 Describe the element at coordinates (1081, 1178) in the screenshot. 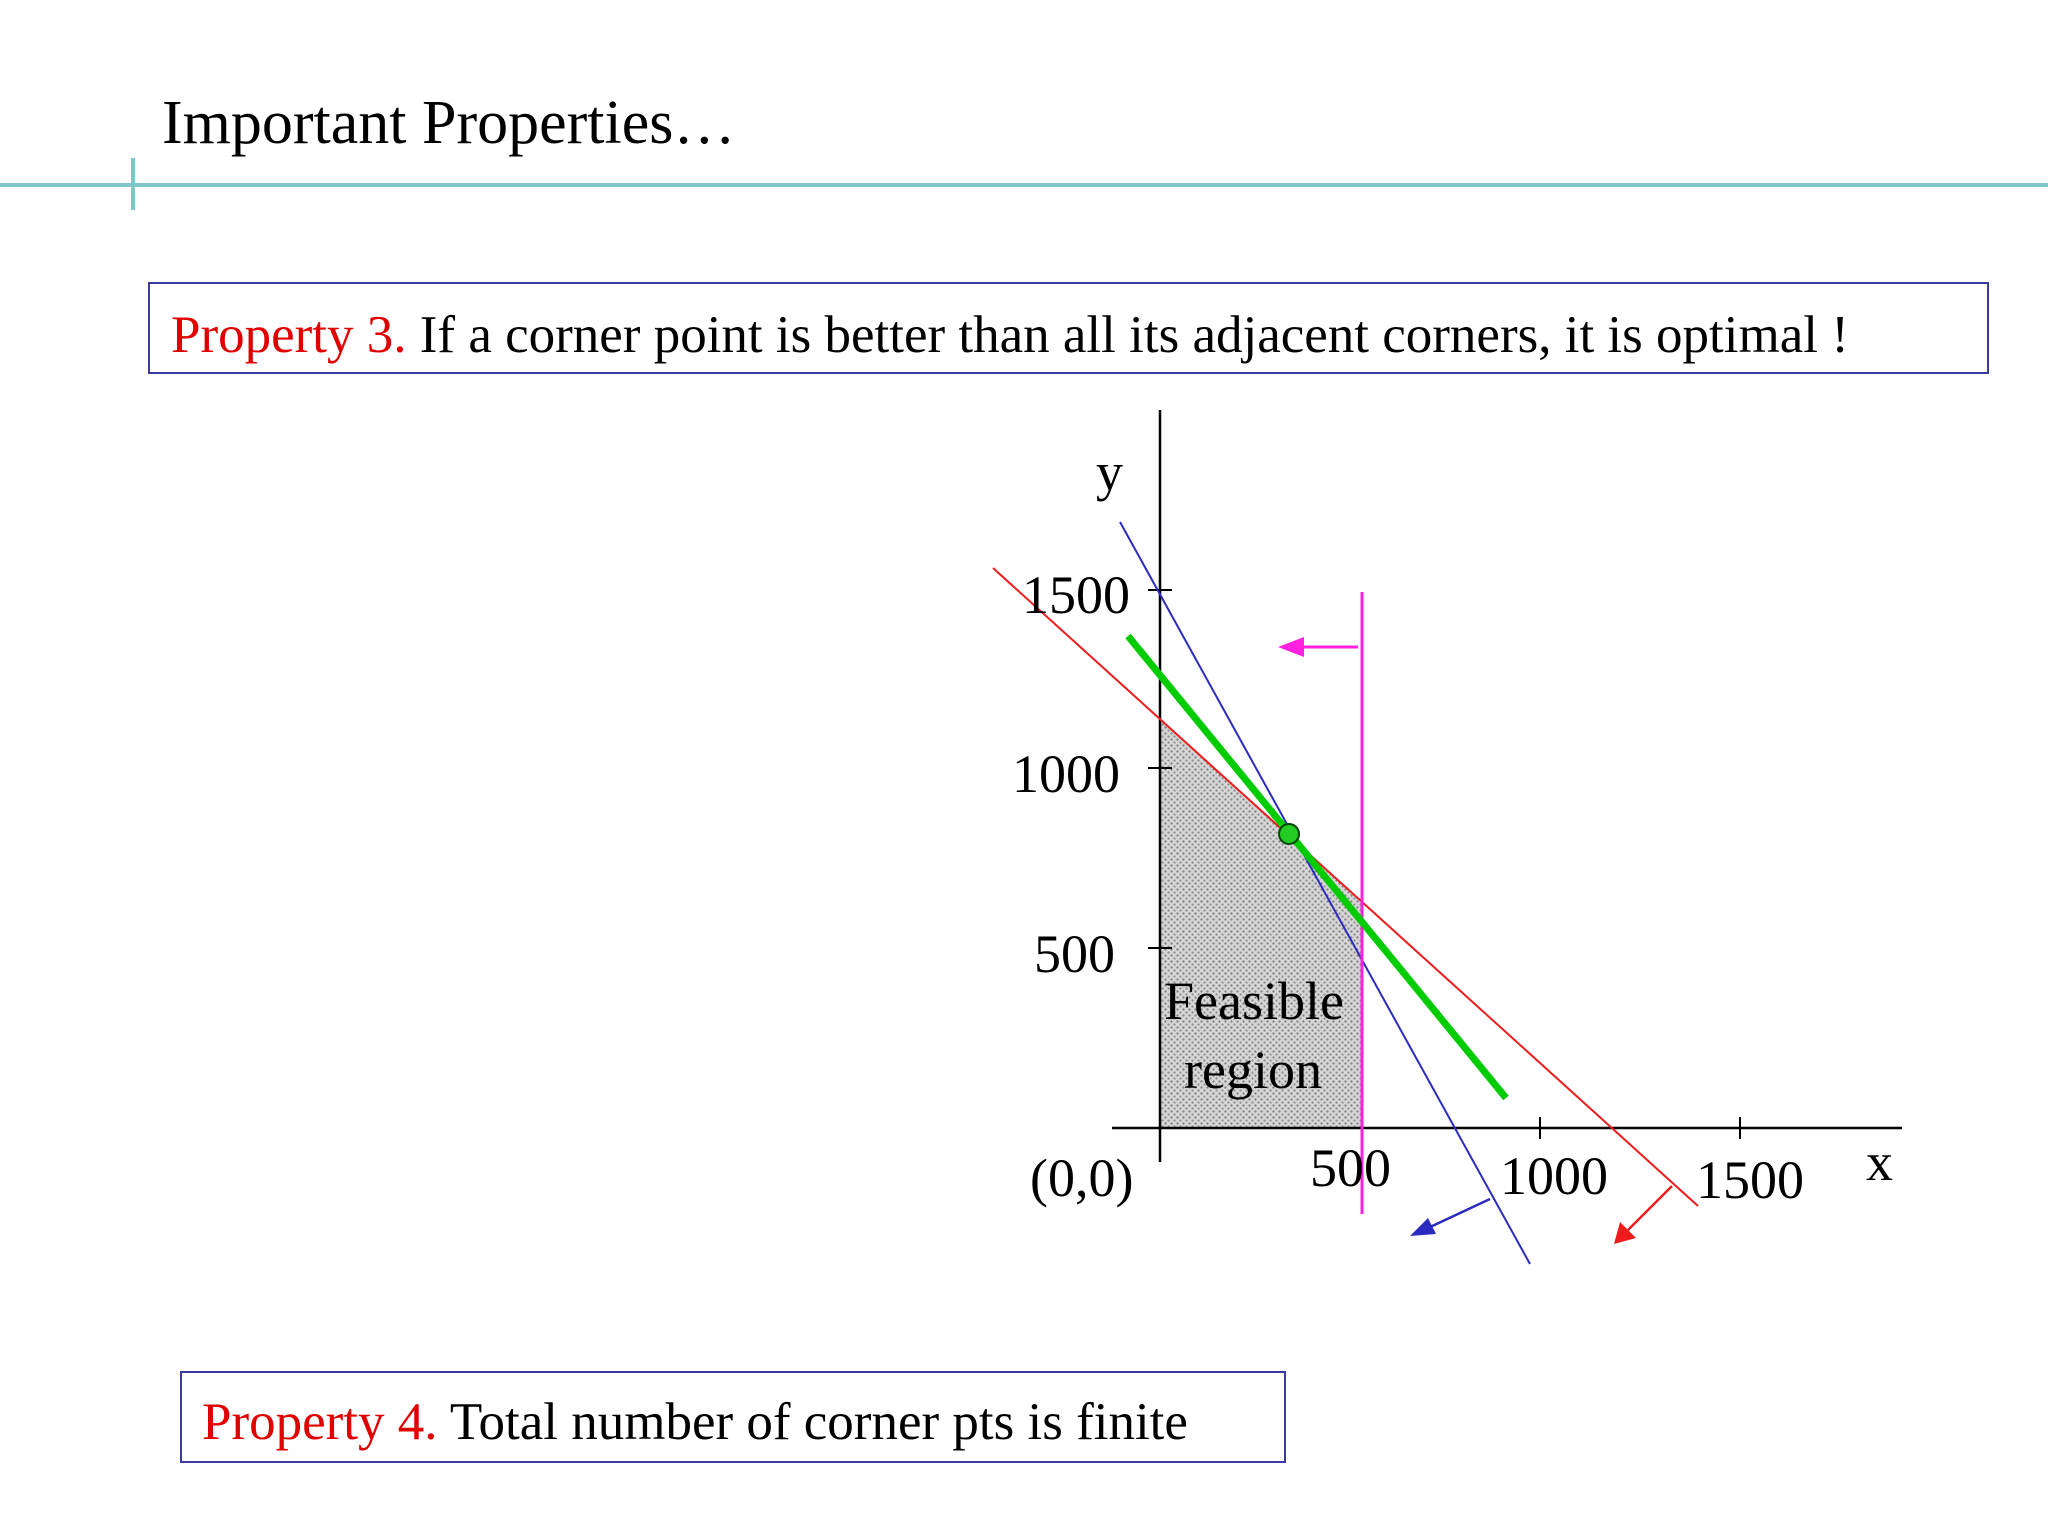

I see `origin-label: (0,0)` at that location.